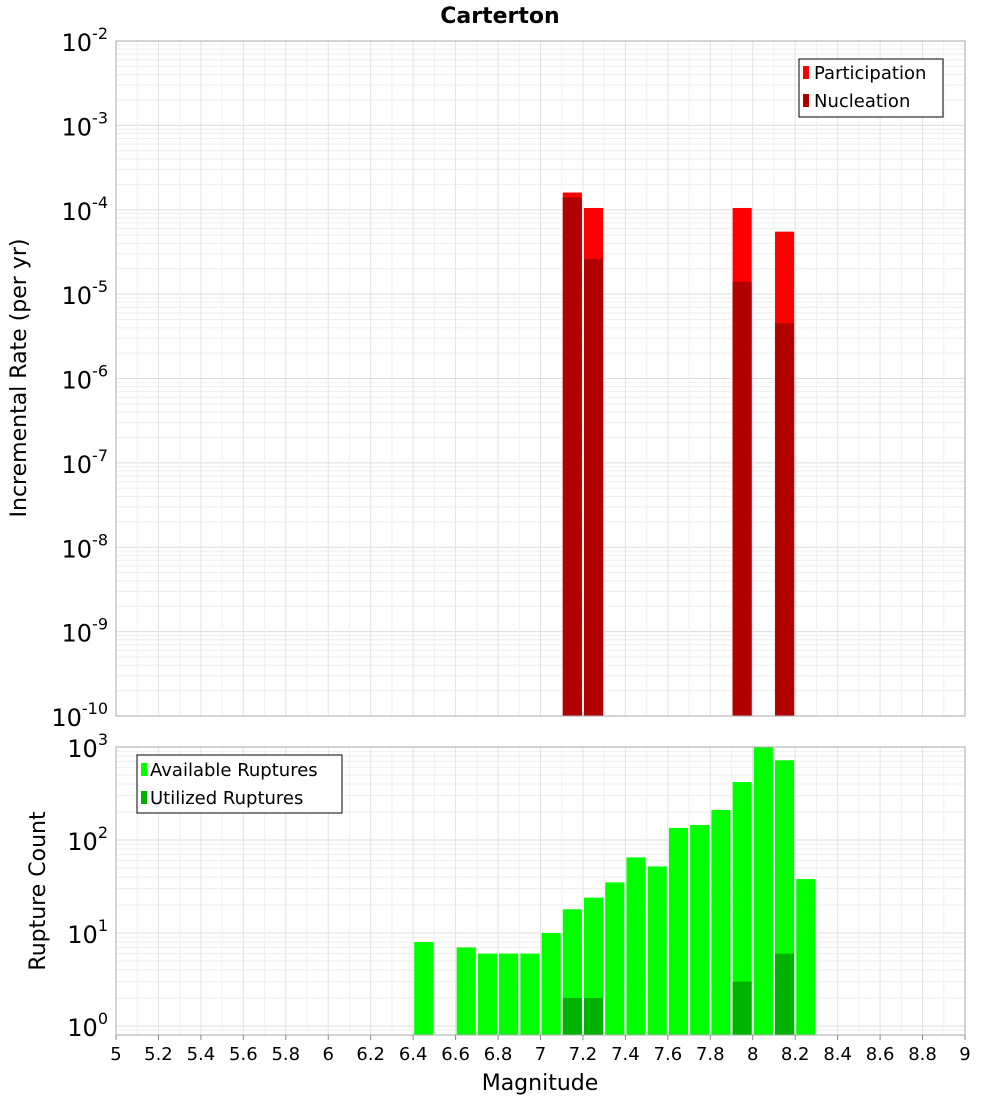 The width and height of the screenshot is (1000, 1100). Describe the element at coordinates (837, 1054) in the screenshot. I see `x-tick-label: 8.4` at that location.